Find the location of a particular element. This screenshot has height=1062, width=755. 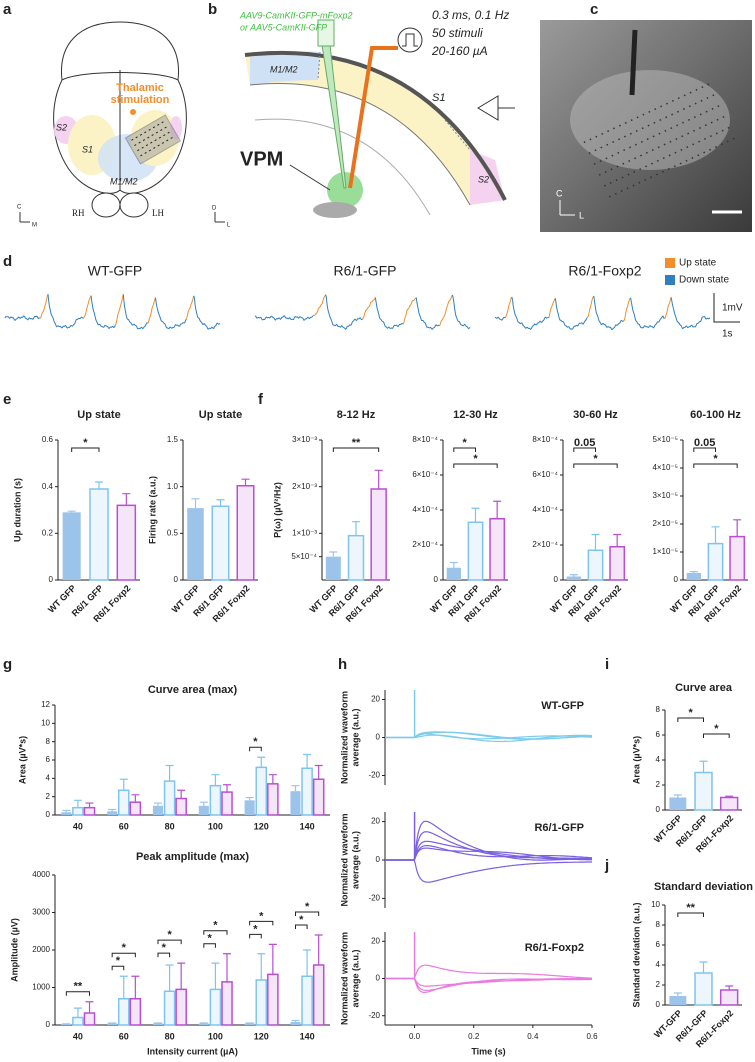

panel-label: a is located at coordinates (7, 9).